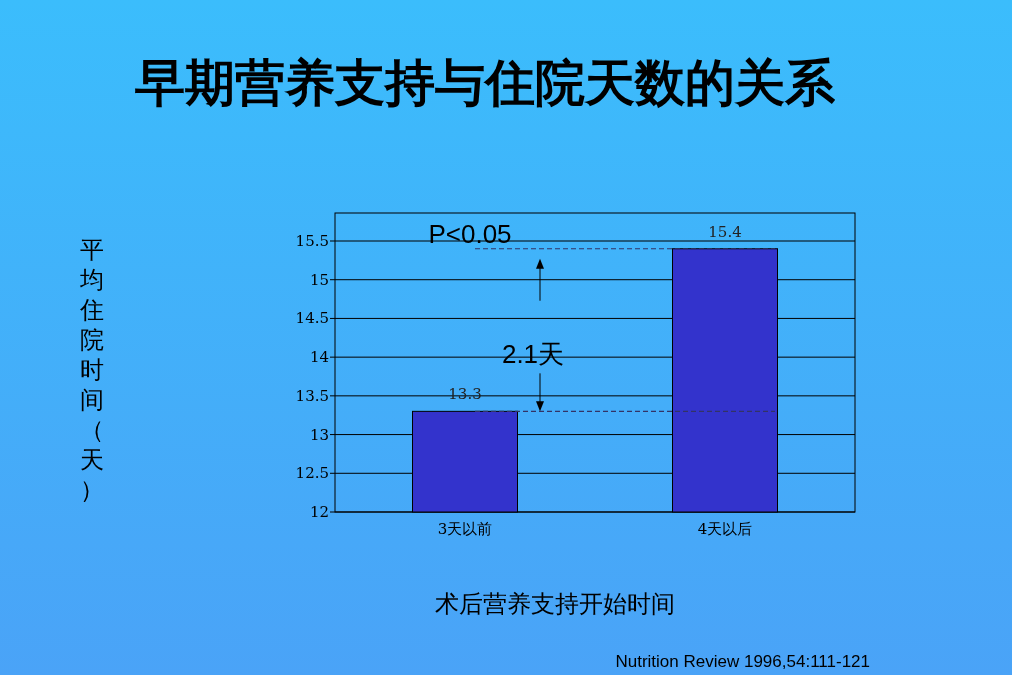 The height and width of the screenshot is (675, 1012). What do you see at coordinates (470, 234) in the screenshot?
I see `annotation: P<0.05` at bounding box center [470, 234].